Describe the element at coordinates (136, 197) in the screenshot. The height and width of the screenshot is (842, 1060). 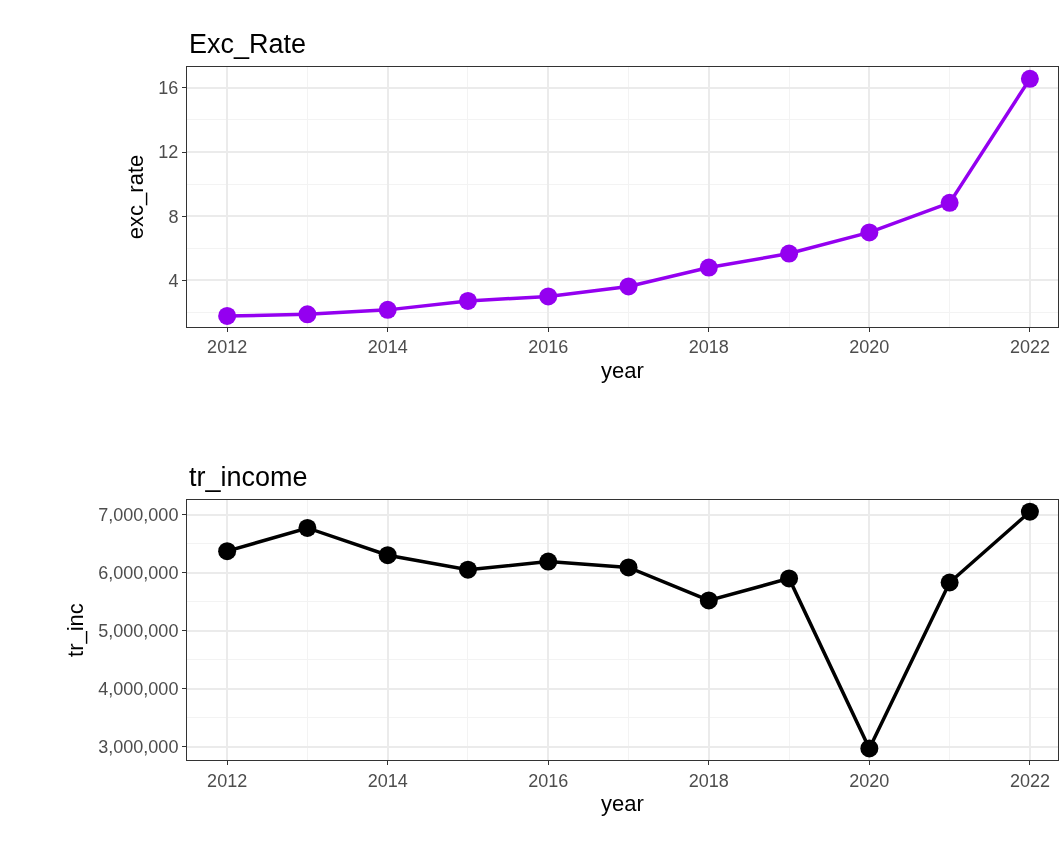
I see `y-axis-title: exc_rate` at that location.